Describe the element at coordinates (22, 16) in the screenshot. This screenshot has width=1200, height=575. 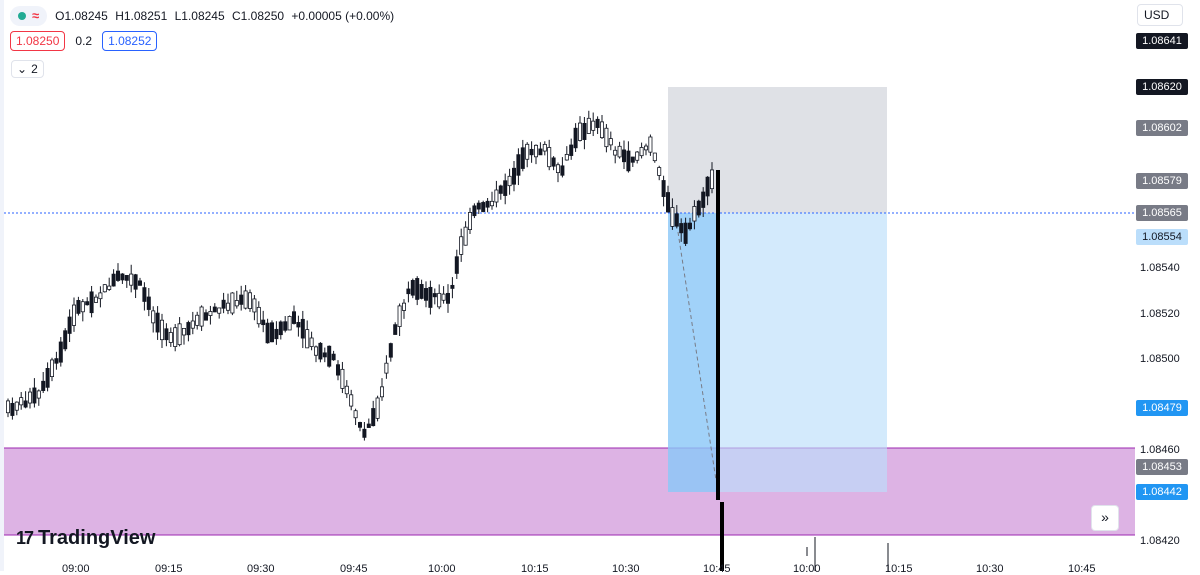
I see `market-status-icon` at that location.